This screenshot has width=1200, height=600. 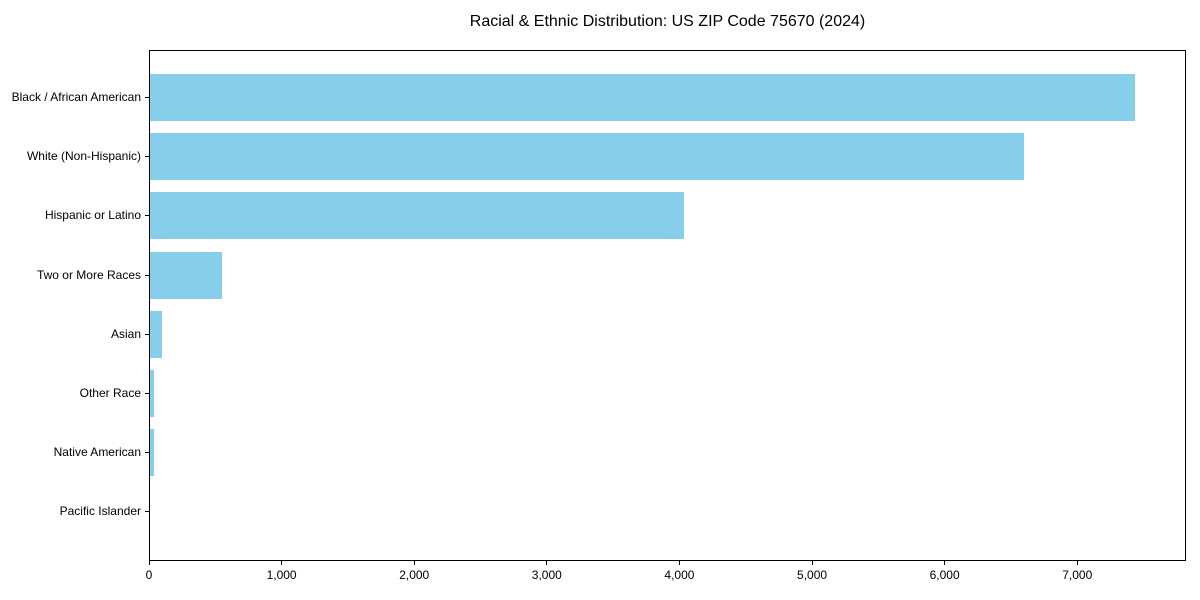 What do you see at coordinates (83, 156) in the screenshot?
I see `y-tick-label-white-non-hispanic: White (Non-Hispanic)` at bounding box center [83, 156].